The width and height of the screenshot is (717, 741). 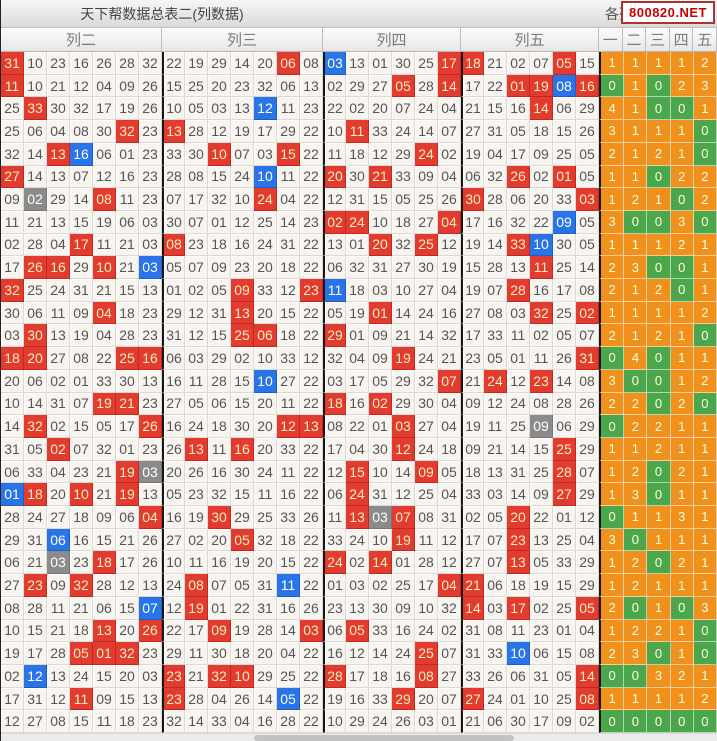 I want to click on number-cell: 23, so click(x=150, y=177).